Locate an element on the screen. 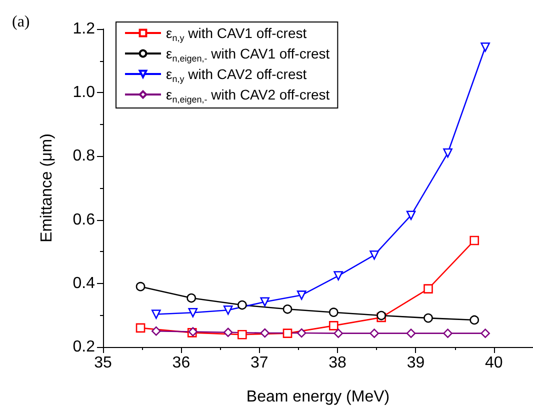 Image resolution: width=533 pixels, height=419 pixels. y-tick-label: 1.0 is located at coordinates (84, 93).